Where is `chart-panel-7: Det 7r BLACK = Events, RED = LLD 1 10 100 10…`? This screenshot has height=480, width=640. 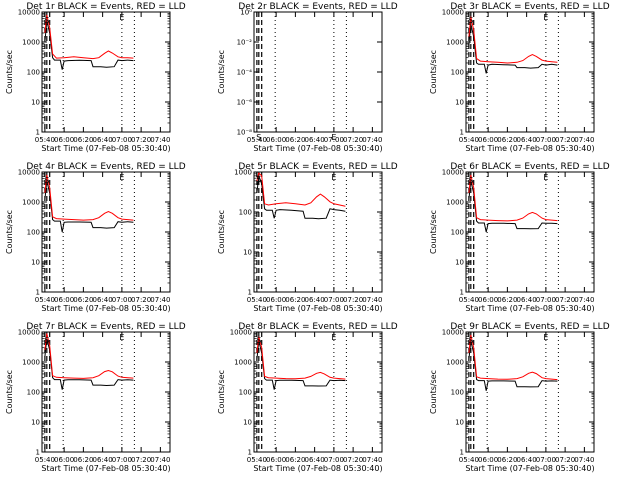
chart-panel-7: Det 7r BLACK = Events, RED = LLD 1 10 100 10… is located at coordinates (95, 397).